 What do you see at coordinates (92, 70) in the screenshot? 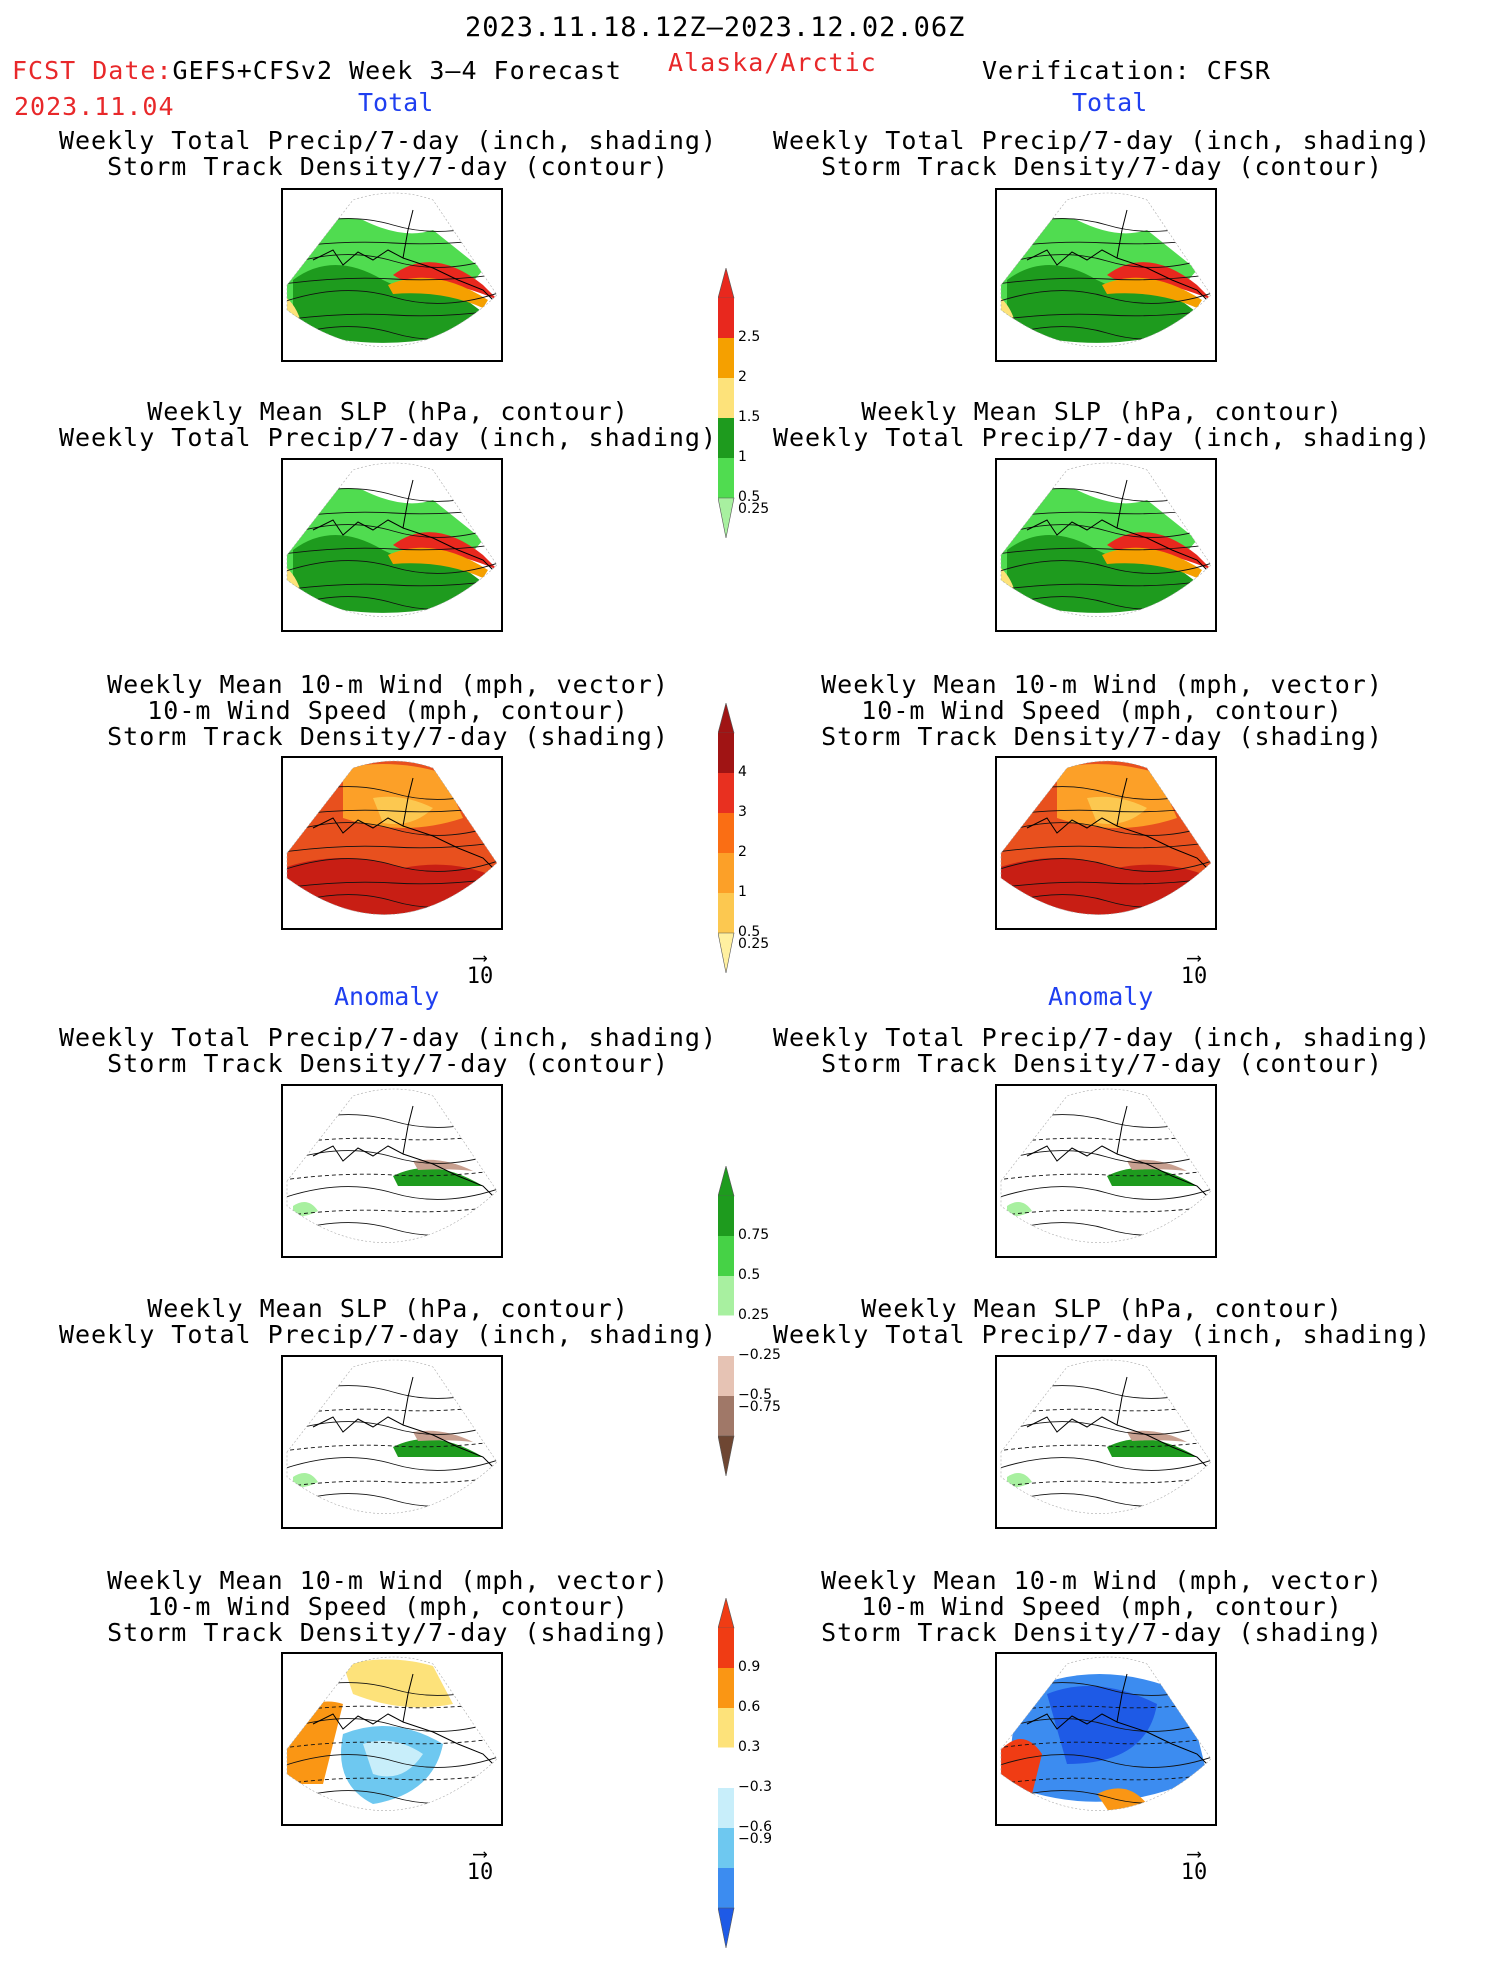
I see `fcst-date-prefix: FCST Date:` at bounding box center [92, 70].